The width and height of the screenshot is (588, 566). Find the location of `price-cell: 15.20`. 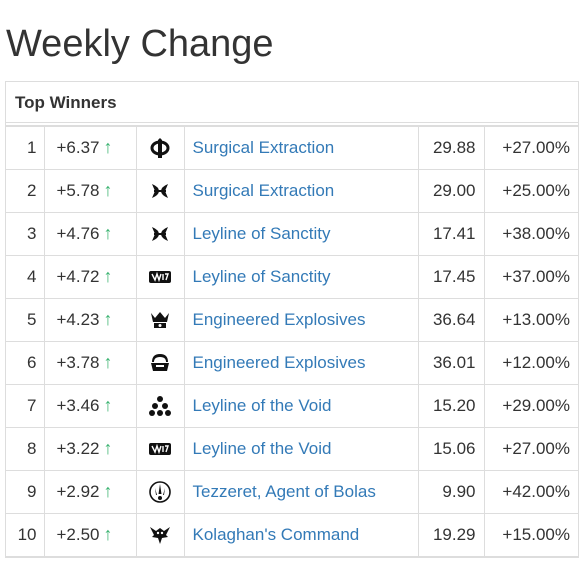

price-cell: 15.20 is located at coordinates (451, 405).